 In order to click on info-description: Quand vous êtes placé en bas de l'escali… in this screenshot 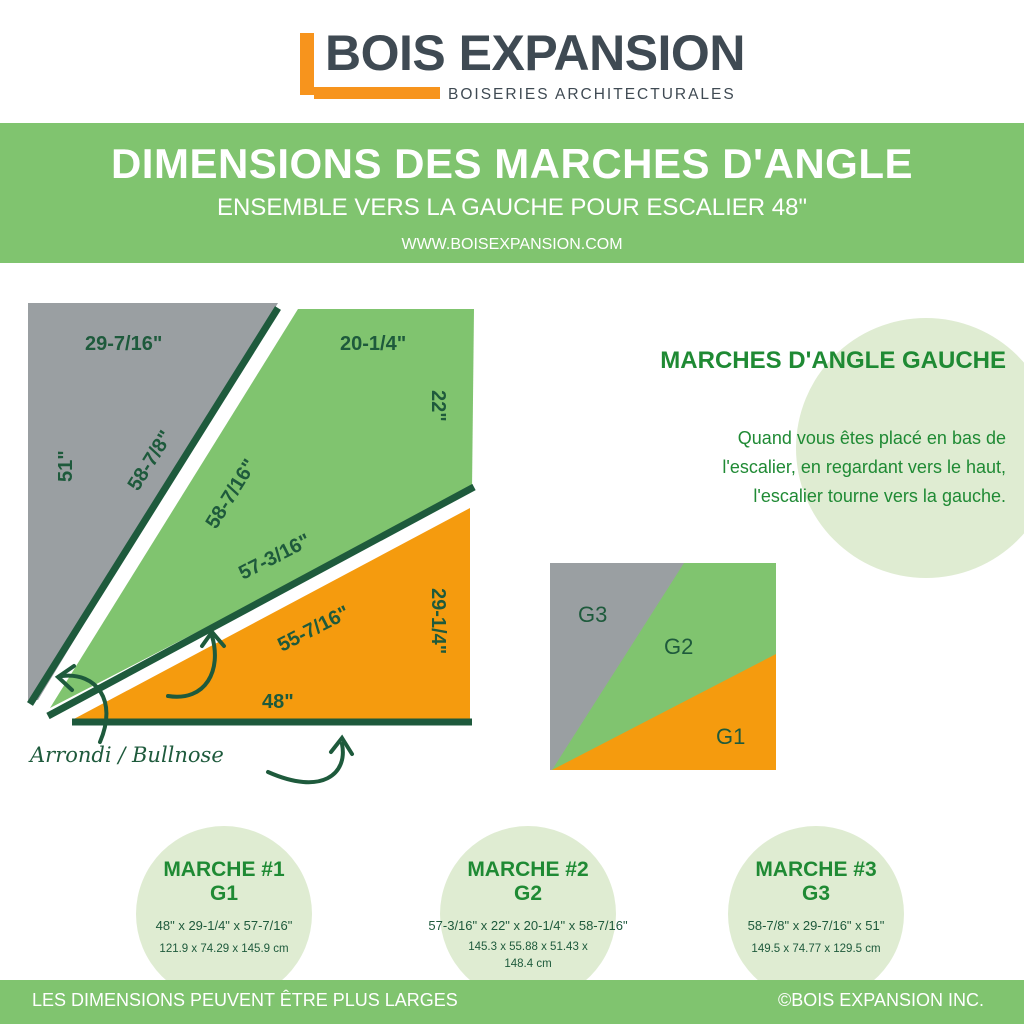, I will do `click(864, 467)`.